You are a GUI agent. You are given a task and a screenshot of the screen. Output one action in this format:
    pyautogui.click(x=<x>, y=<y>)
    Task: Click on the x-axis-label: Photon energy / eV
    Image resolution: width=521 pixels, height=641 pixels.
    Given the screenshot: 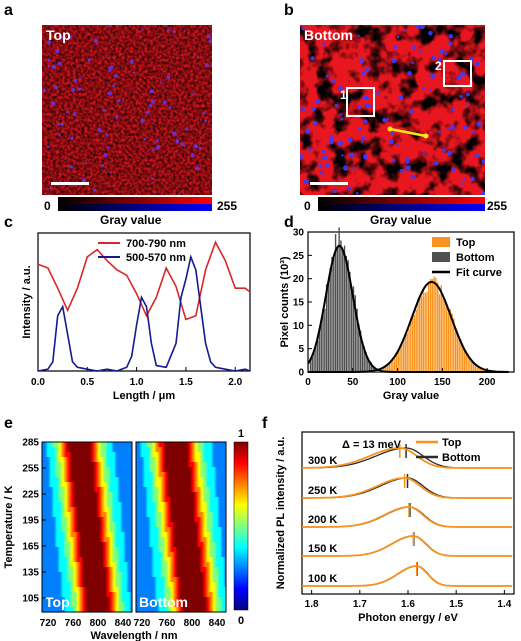 What is the action you would take?
    pyautogui.click(x=408, y=618)
    